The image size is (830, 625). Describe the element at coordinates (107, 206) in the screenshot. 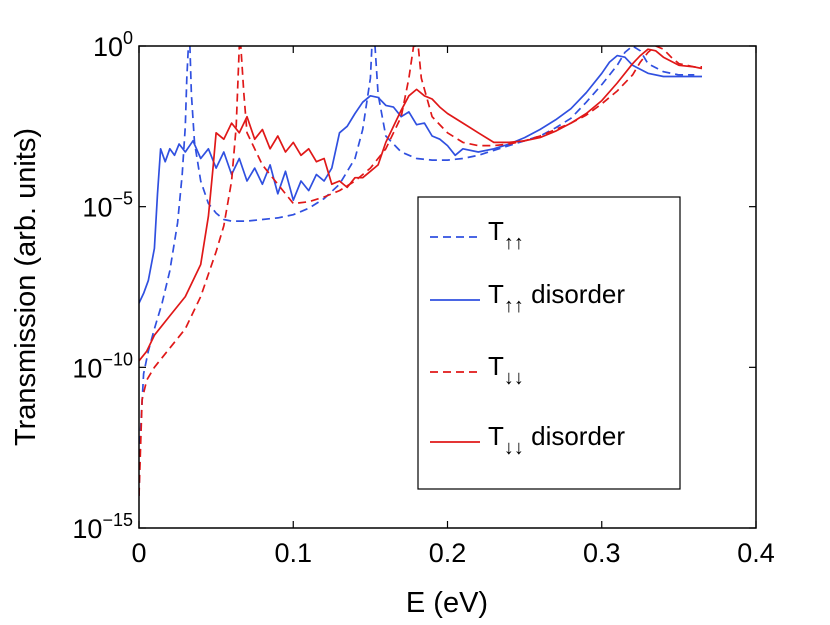

I see `y-tick-label-1: 10⁻⁵` at that location.